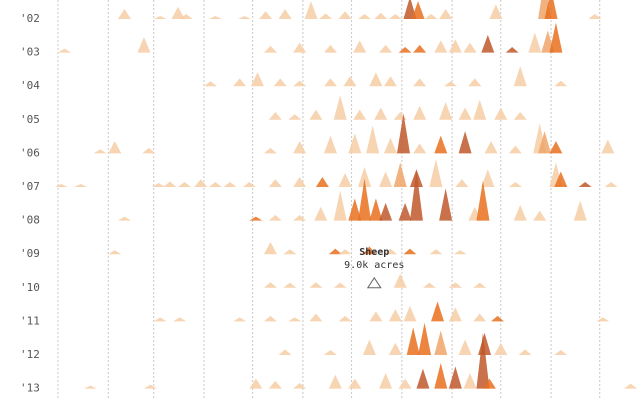 The width and height of the screenshot is (640, 400). What do you see at coordinates (30, 220) in the screenshot?
I see `row-label: '08` at bounding box center [30, 220].